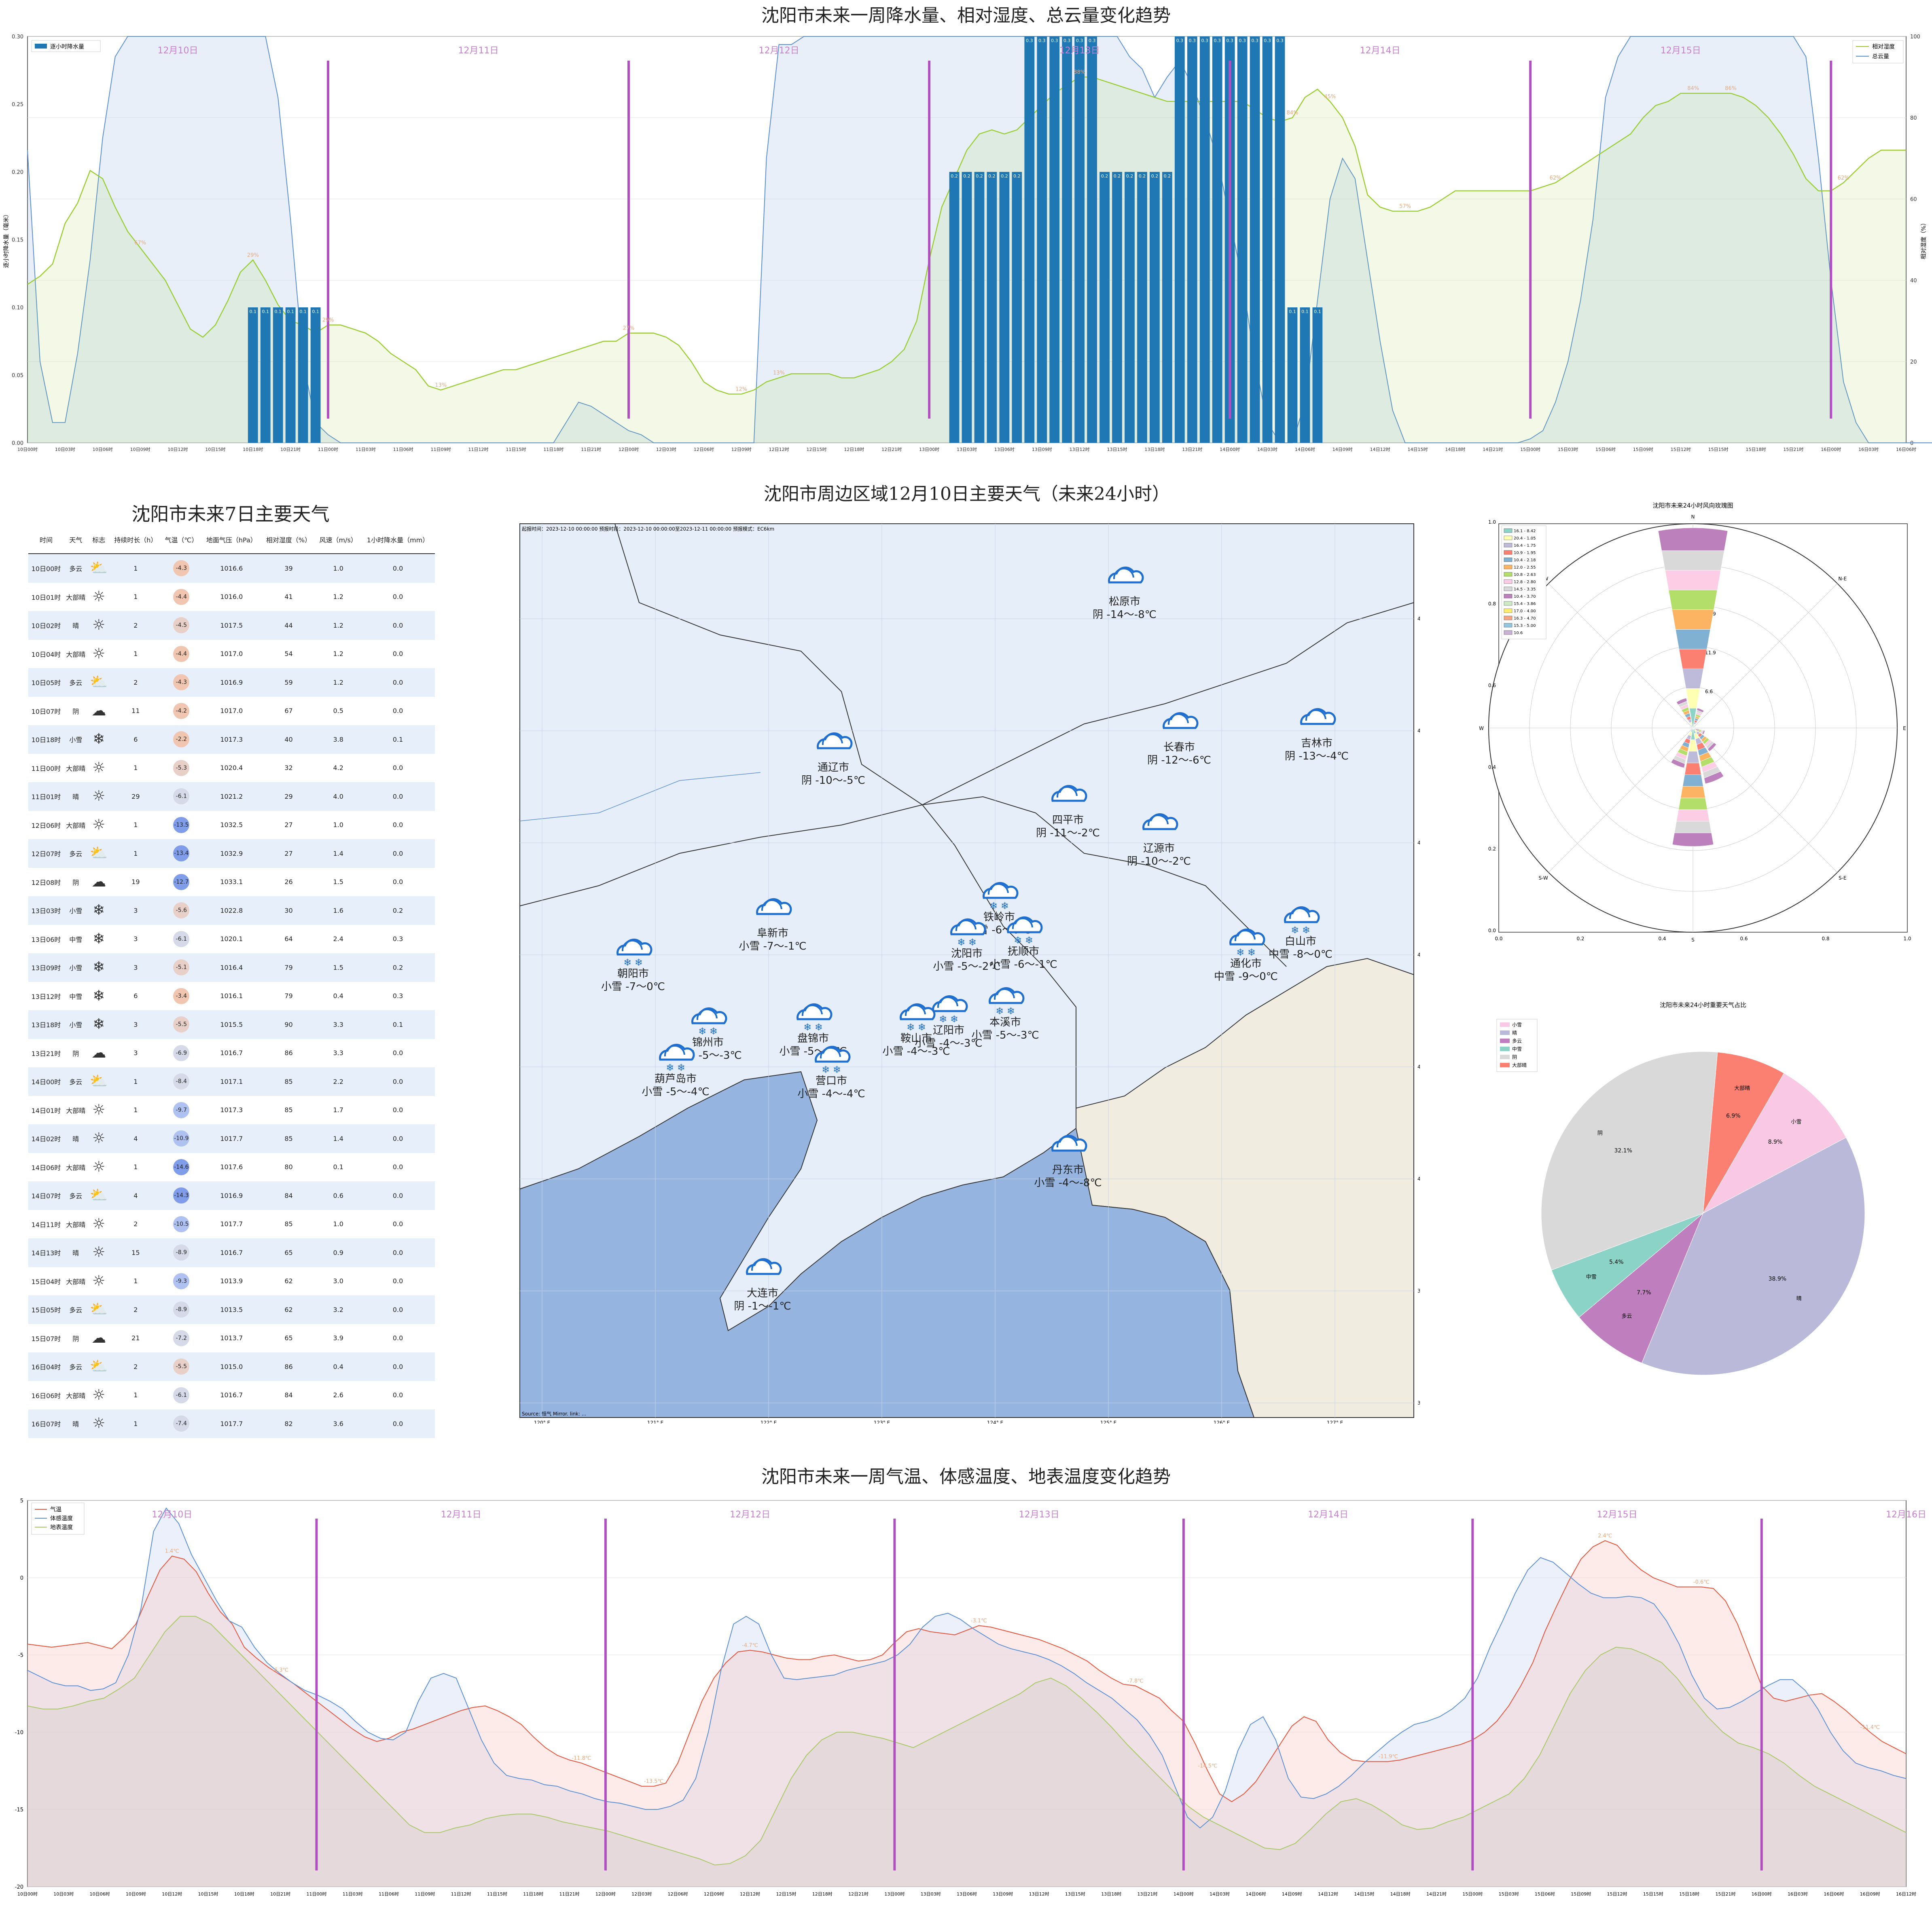 This screenshot has width=1932, height=1919. Describe the element at coordinates (1530, 450) in the screenshot. I see `x-tick: 15日00时` at that location.